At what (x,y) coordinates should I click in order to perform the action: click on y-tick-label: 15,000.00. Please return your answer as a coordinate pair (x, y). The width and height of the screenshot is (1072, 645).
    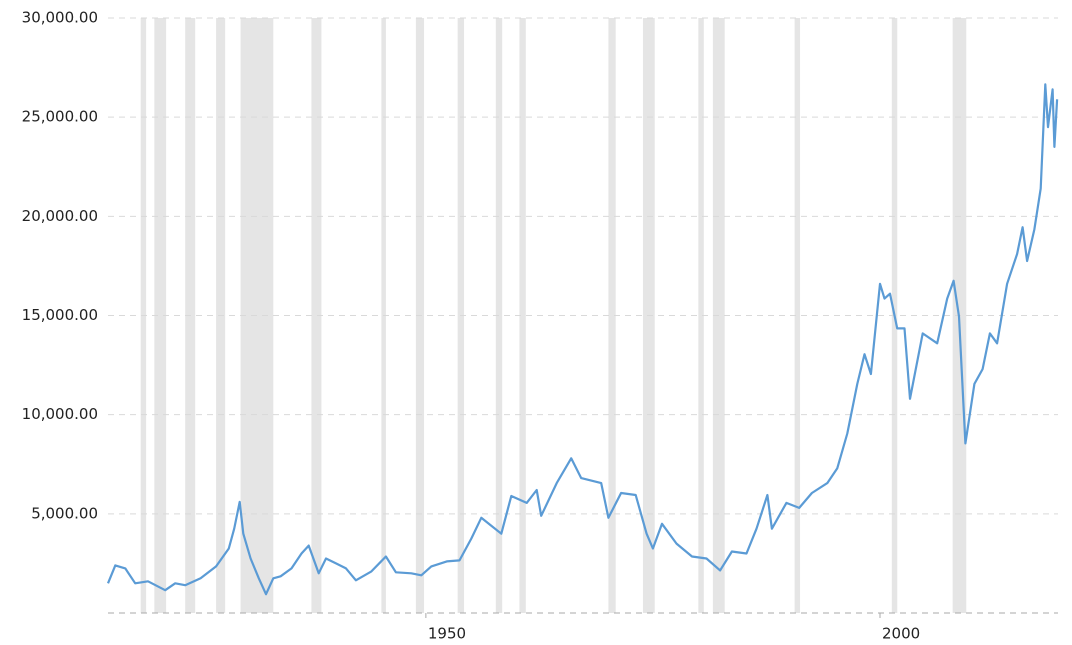
    Looking at the image, I should click on (60, 315).